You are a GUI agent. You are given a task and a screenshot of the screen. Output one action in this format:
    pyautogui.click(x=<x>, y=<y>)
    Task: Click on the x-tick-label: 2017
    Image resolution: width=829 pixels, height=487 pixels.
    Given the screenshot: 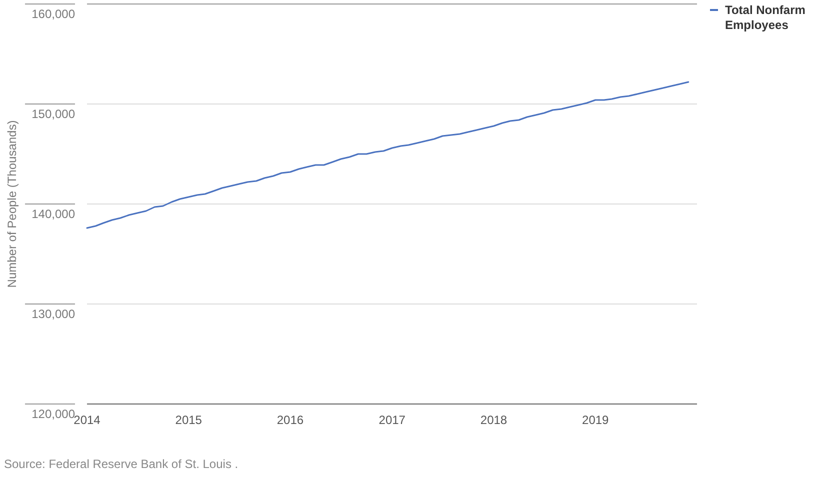 What is the action you would take?
    pyautogui.click(x=392, y=420)
    